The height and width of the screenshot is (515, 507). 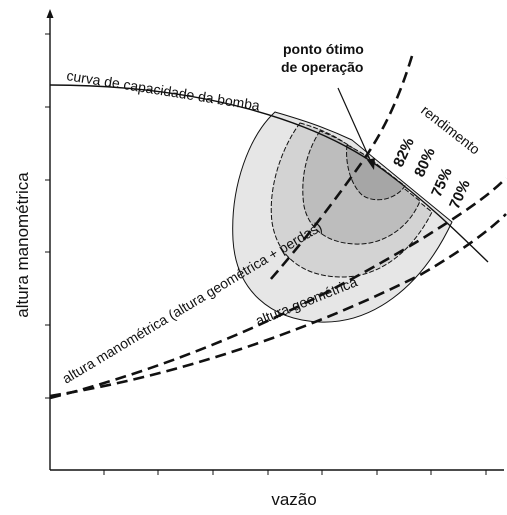 I want to click on efficiency-level-82: 82%, so click(x=404, y=152).